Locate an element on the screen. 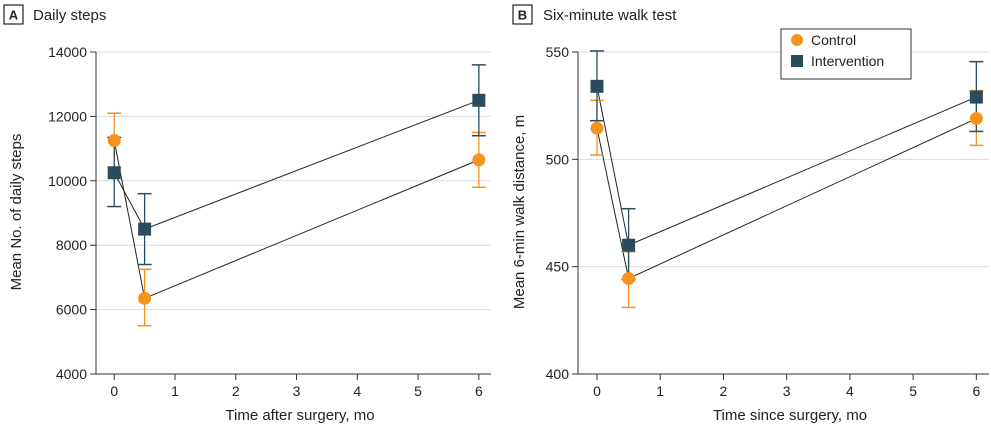  panel-b-y-axis-label: Mean 6-min walk distance, m is located at coordinates (519, 212).